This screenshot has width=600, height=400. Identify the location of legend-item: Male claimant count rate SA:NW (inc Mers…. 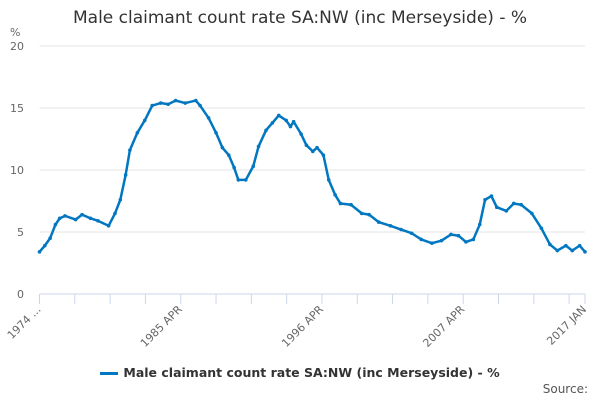
(300, 372).